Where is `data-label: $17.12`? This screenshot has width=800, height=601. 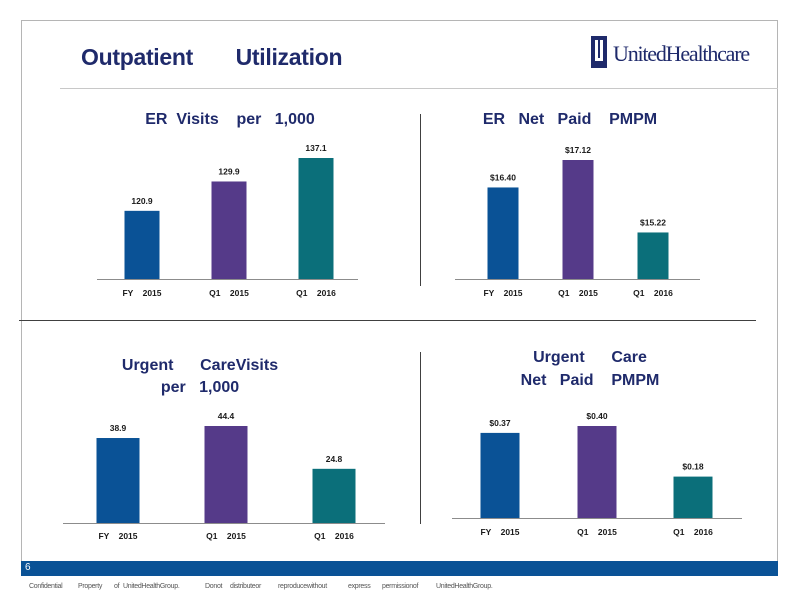 data-label: $17.12 is located at coordinates (578, 150).